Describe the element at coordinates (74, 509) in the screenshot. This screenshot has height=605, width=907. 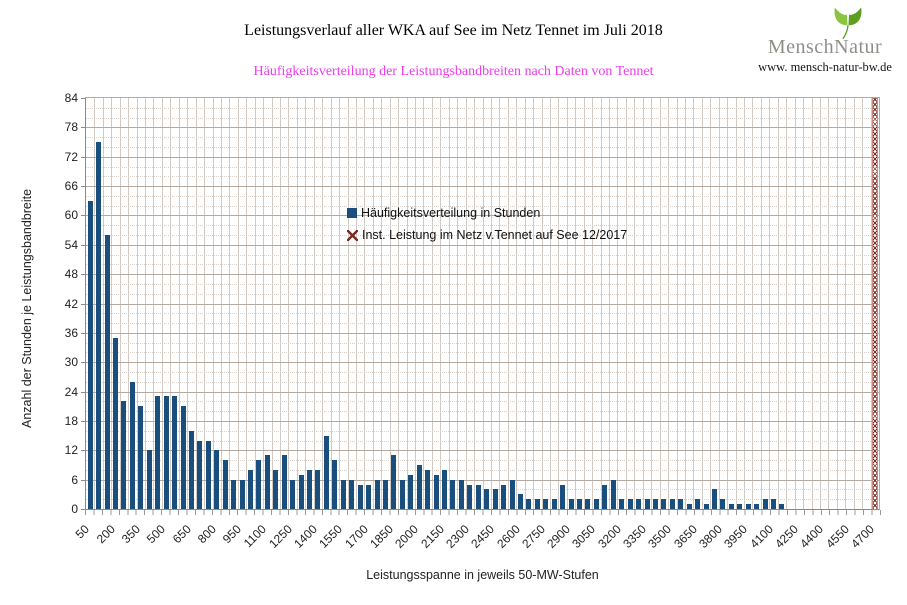
I see `y-tick-label: 0` at that location.